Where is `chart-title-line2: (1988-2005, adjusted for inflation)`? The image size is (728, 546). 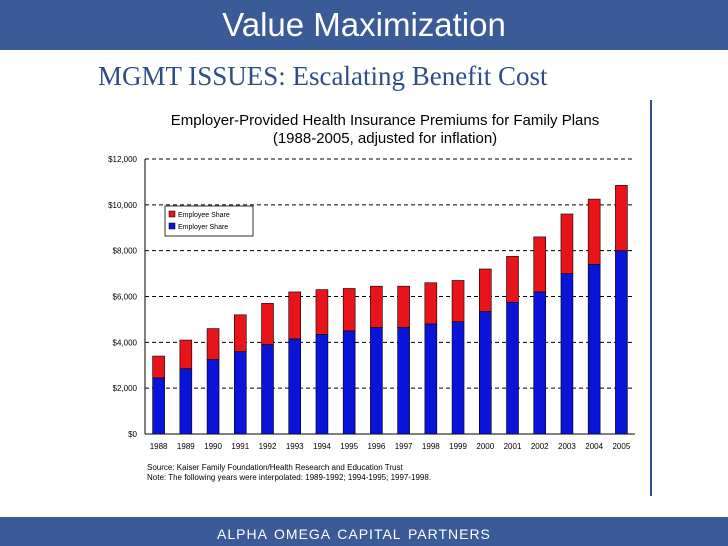 chart-title-line2: (1988-2005, adjusted for inflation) is located at coordinates (385, 138).